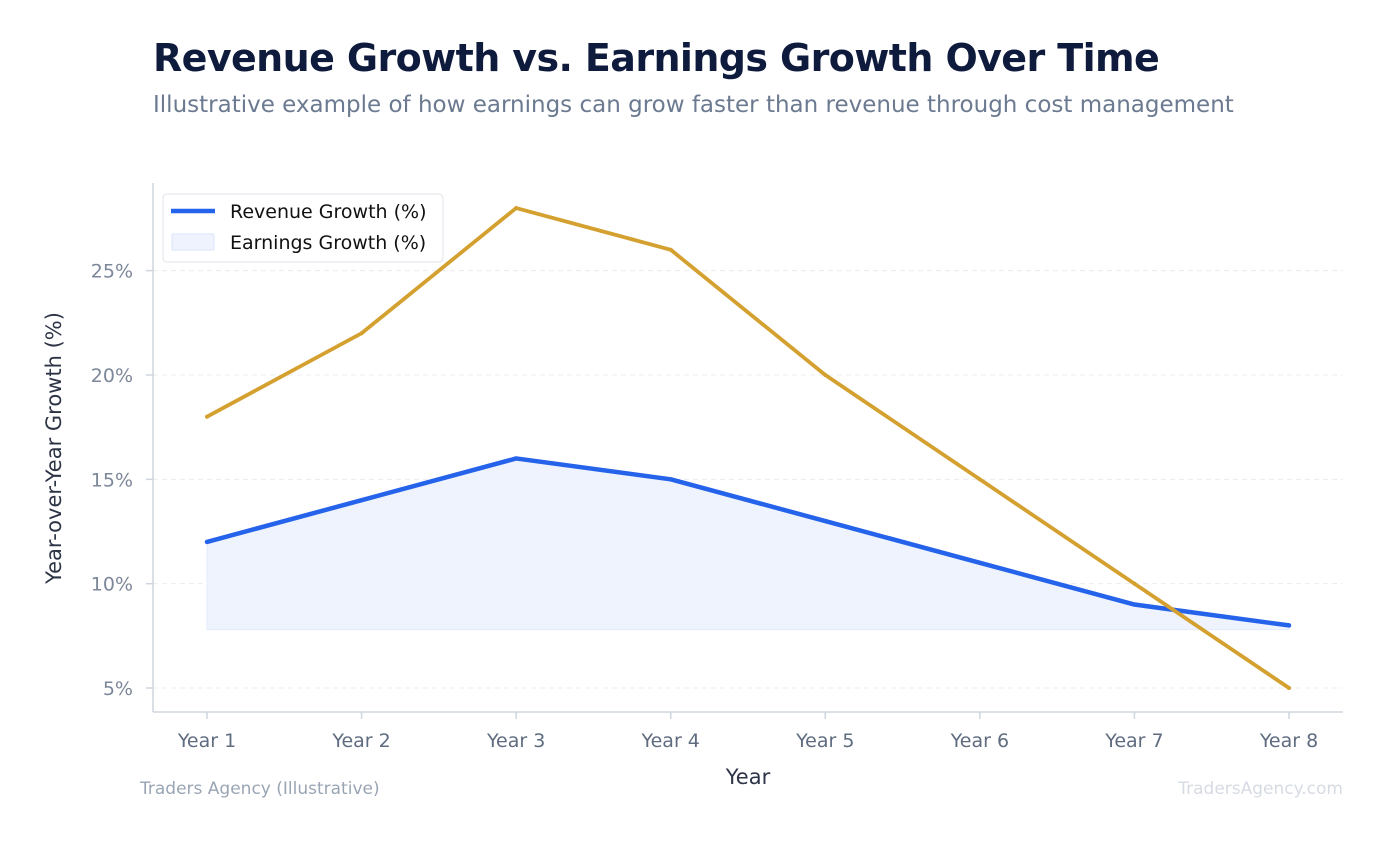  Describe the element at coordinates (979, 741) in the screenshot. I see `x-tick-label: Year 6` at that location.